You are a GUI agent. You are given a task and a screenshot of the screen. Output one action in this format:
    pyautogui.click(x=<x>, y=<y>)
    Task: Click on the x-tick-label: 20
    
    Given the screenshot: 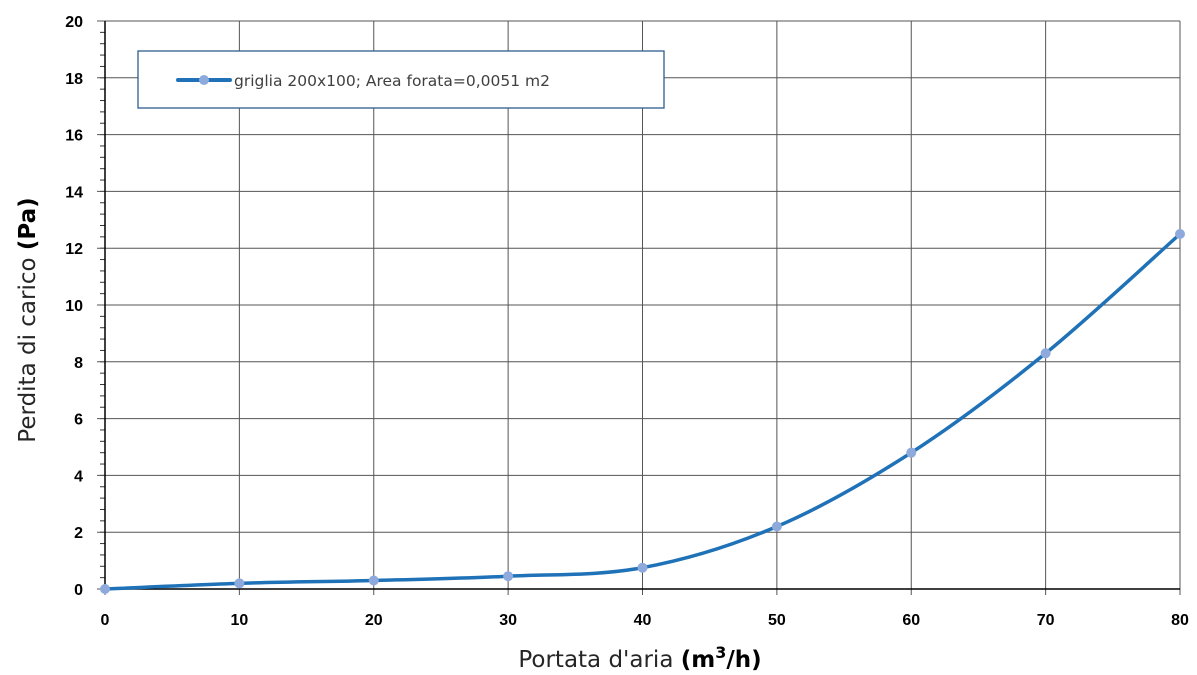 What is the action you would take?
    pyautogui.click(x=374, y=620)
    